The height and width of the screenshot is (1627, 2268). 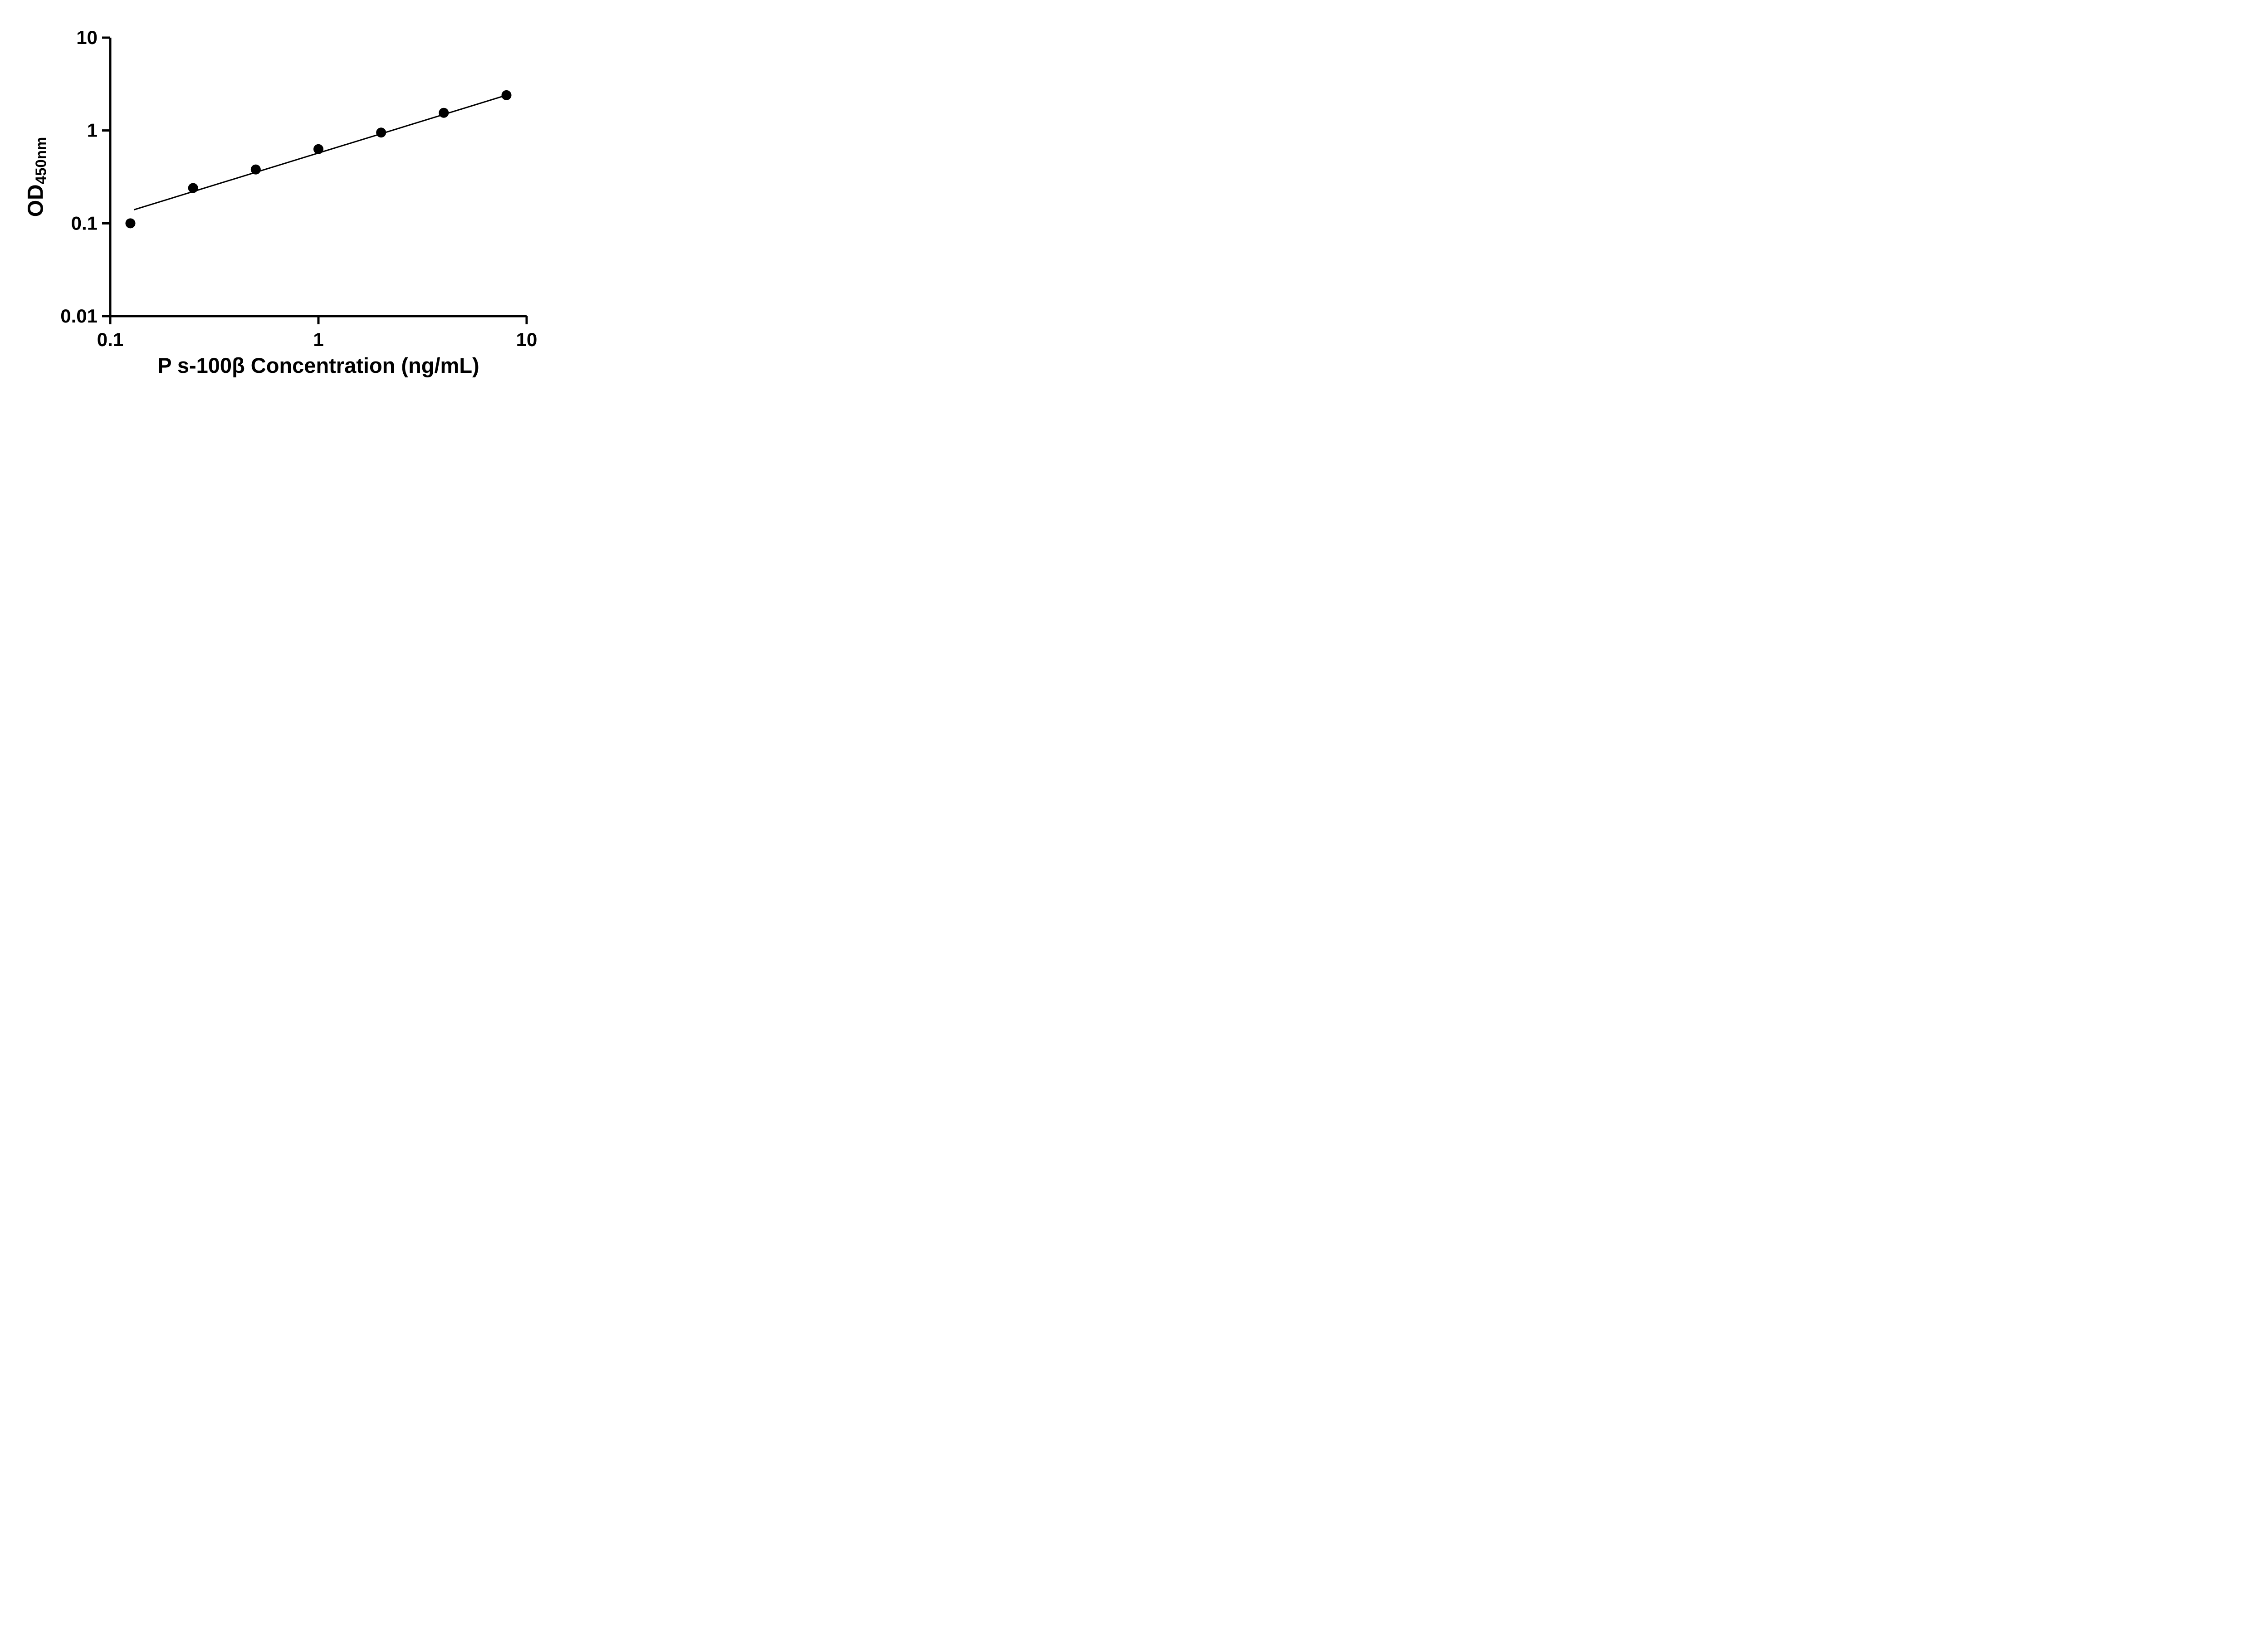 I want to click on fit-line, so click(x=320, y=152).